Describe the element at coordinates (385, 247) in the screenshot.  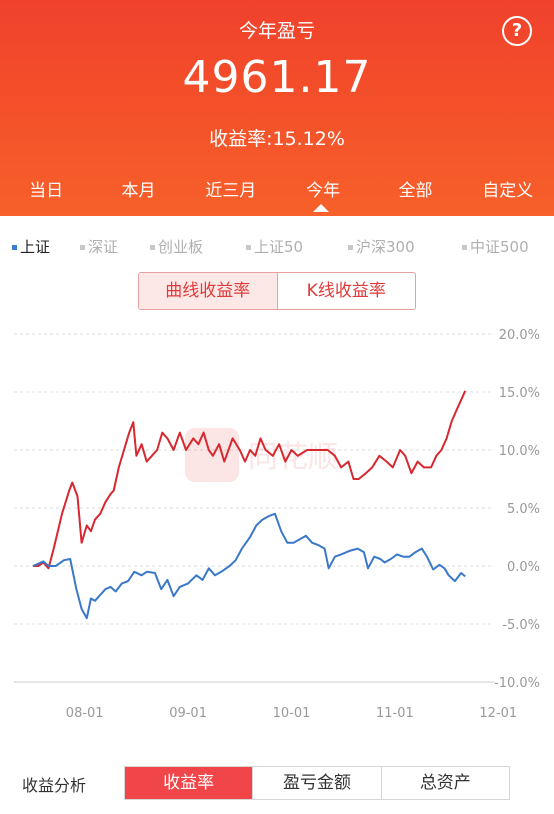
I see `index-label: 沪深300` at that location.